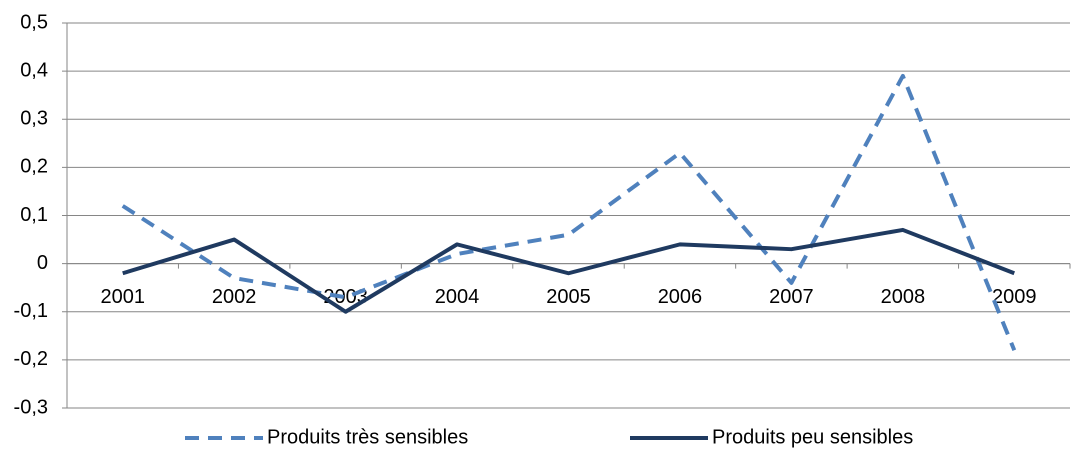 The image size is (1091, 452). Describe the element at coordinates (680, 297) in the screenshot. I see `x-tick-label: 2006` at that location.